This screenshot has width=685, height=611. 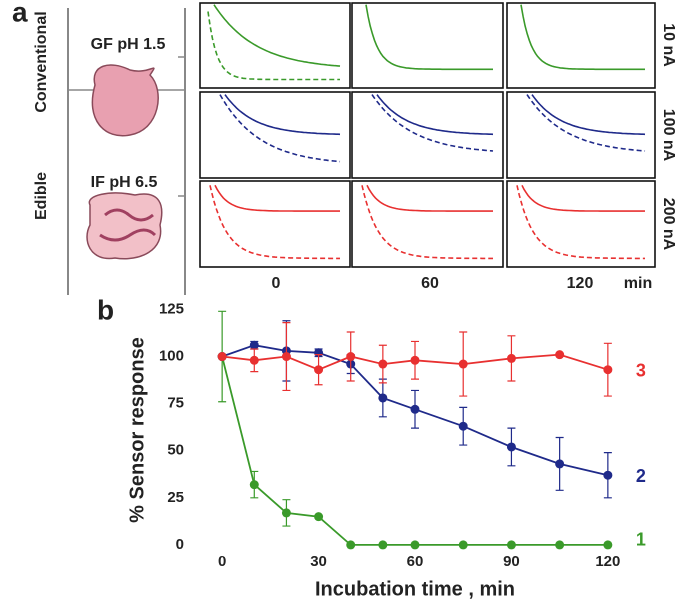 I want to click on y-tick-label: 125, so click(x=171, y=308).